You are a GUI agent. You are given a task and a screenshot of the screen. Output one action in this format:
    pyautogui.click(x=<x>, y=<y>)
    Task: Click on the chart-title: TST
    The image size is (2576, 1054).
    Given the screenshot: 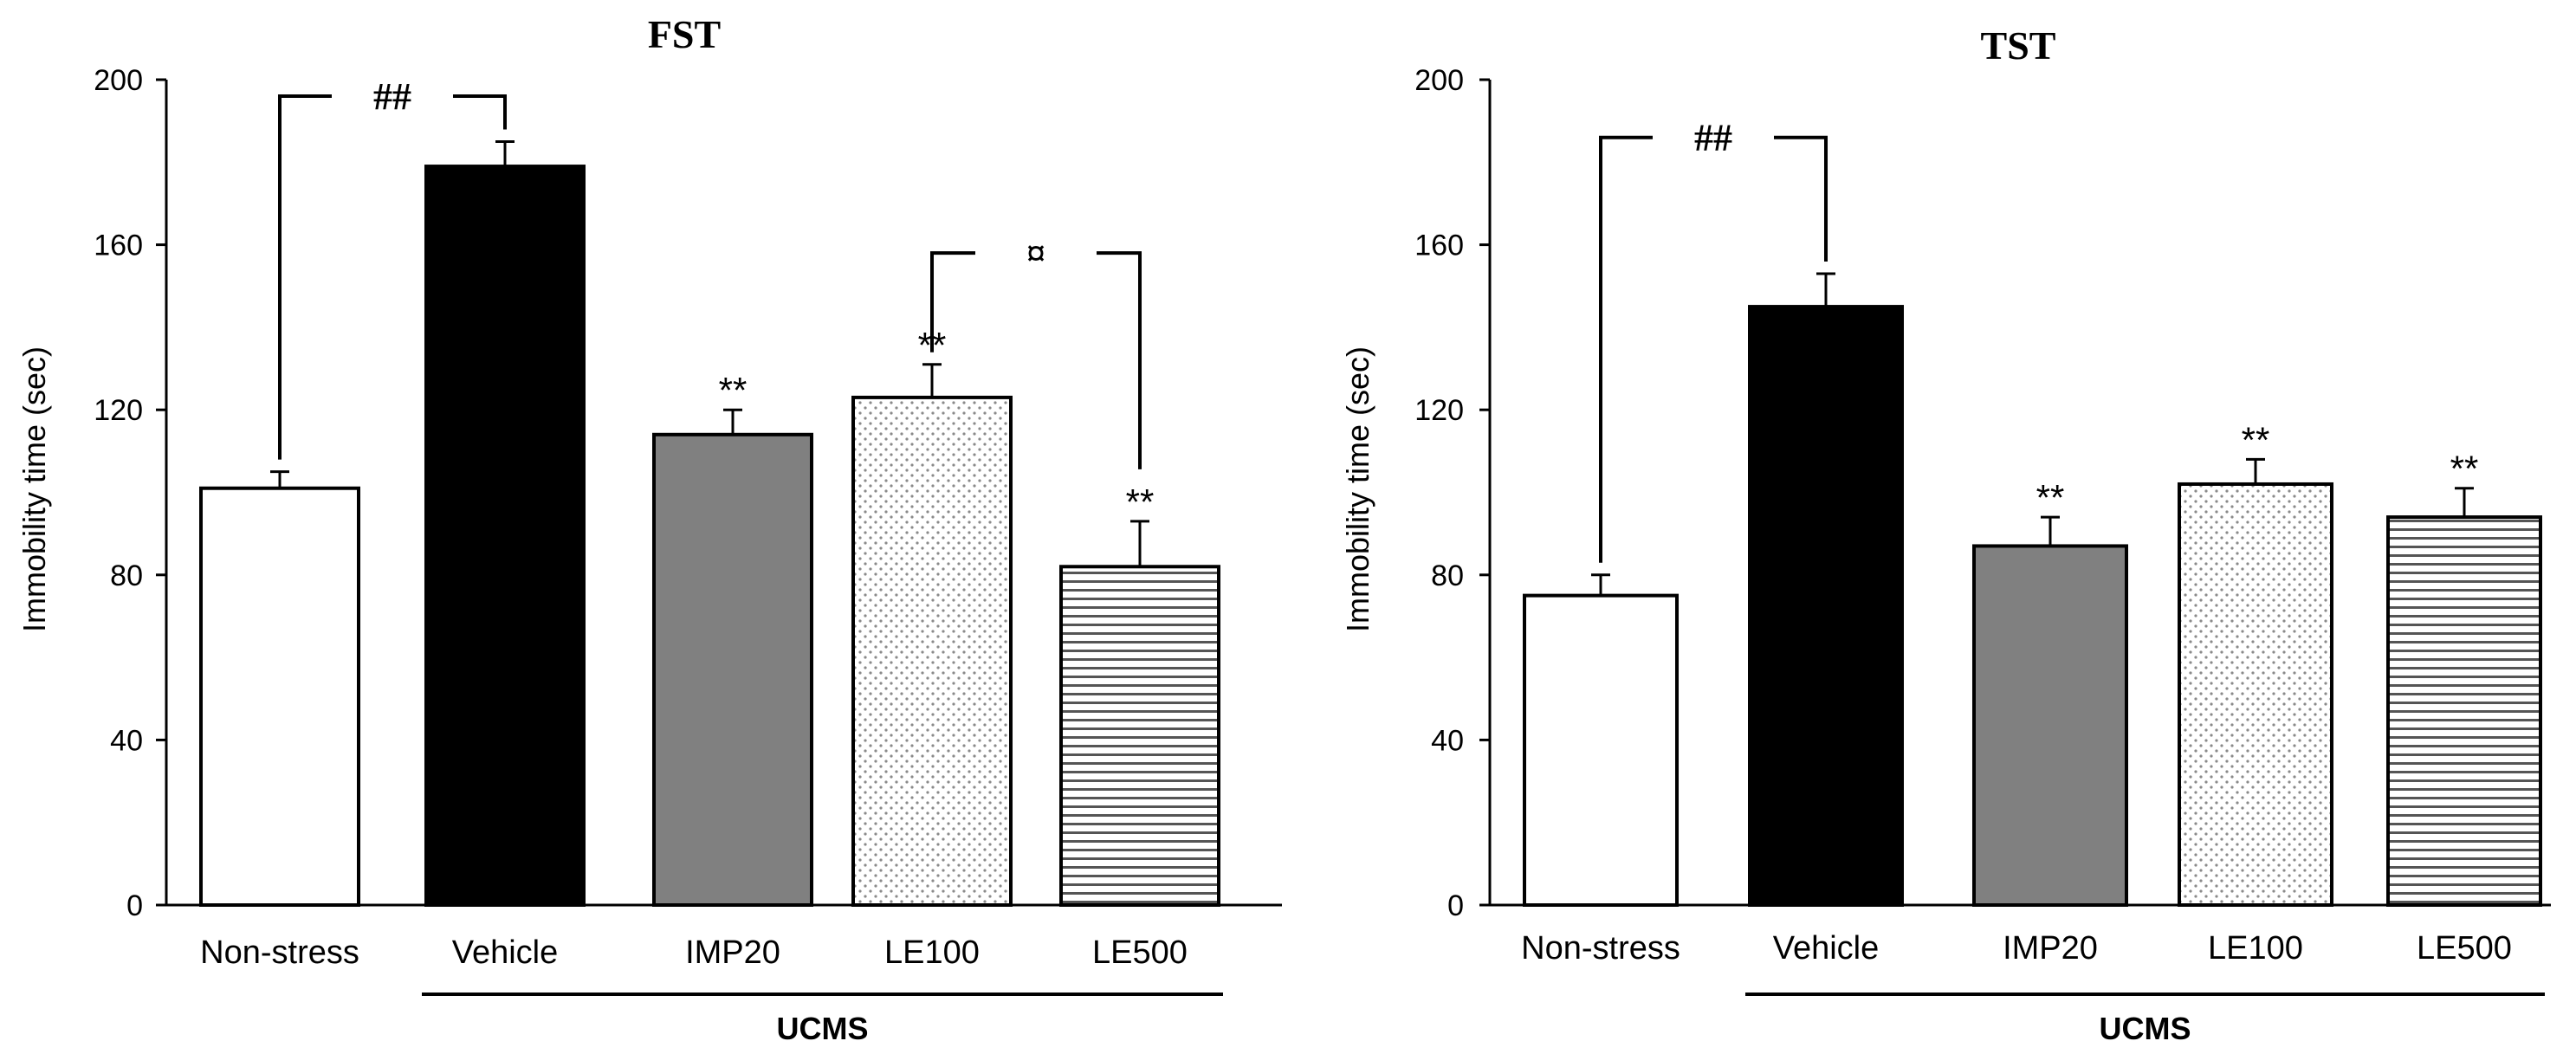 What is the action you would take?
    pyautogui.click(x=2018, y=45)
    